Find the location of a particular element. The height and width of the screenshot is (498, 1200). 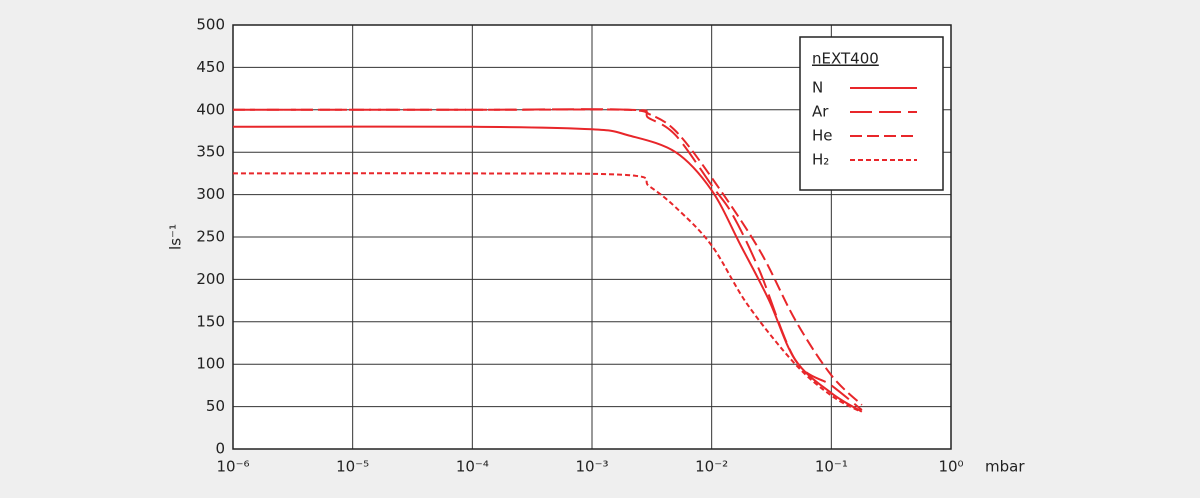

legend-box is located at coordinates (871, 113).